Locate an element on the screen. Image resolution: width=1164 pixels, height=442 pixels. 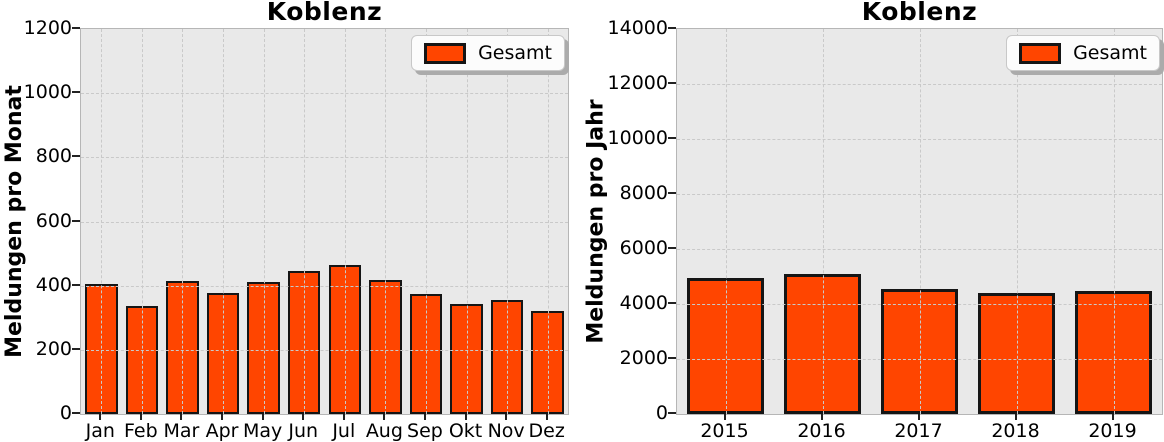
x-tick-label: Sep is located at coordinates (425, 431).